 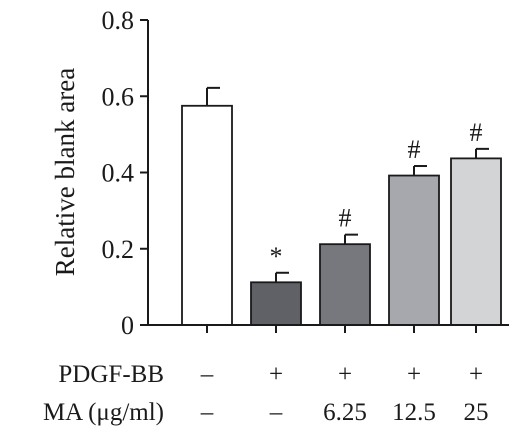 I want to click on significance-label-5: #, so click(x=476, y=132).